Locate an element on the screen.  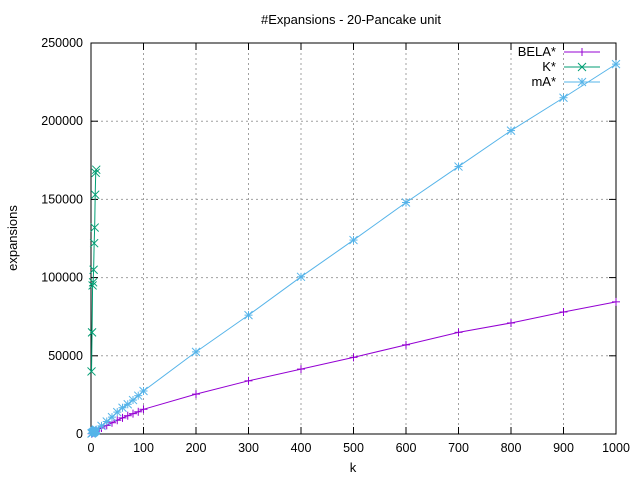
y-tick-label: 0 is located at coordinates (79, 434).